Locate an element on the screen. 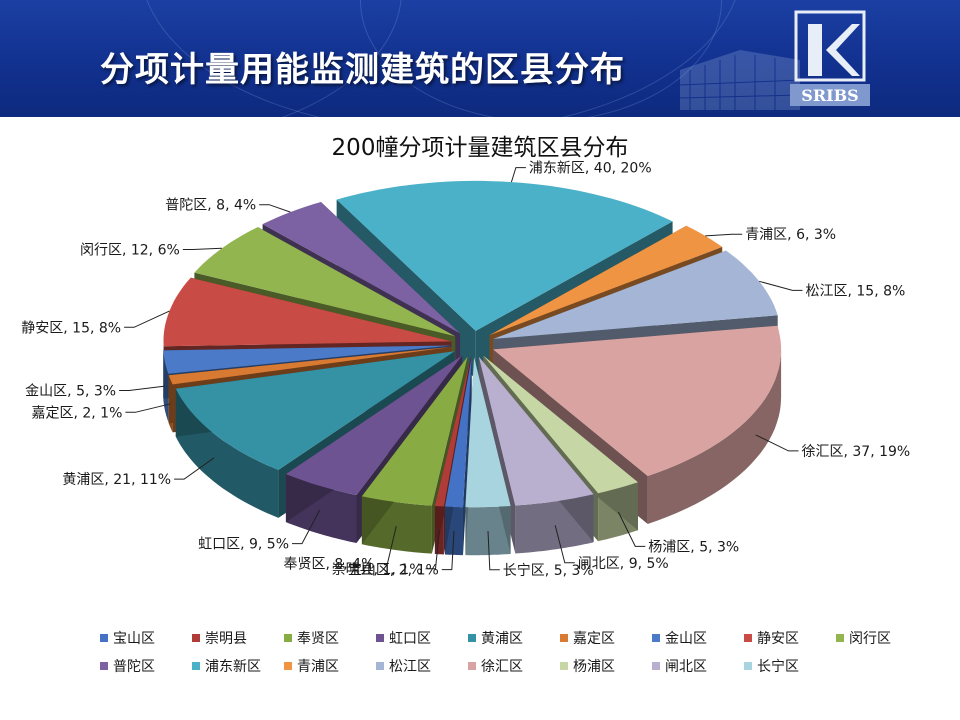 This screenshot has height=720, width=960. data-label: 崇明县, 1, 1% is located at coordinates (377, 570).